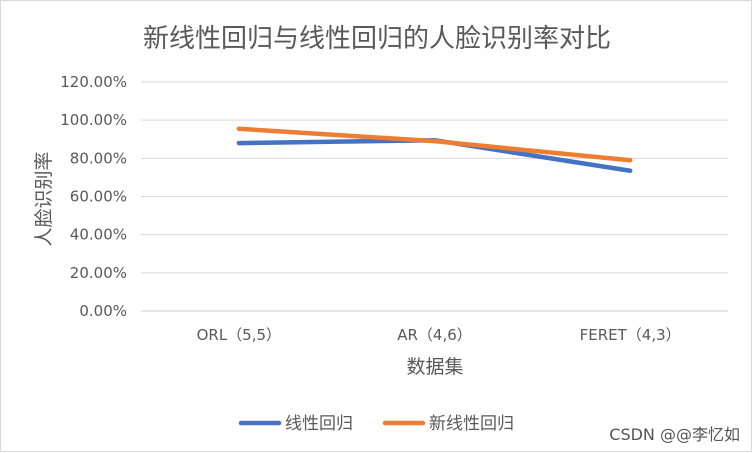 This screenshot has width=752, height=453. Describe the element at coordinates (98, 197) in the screenshot. I see `y-tick-label: 60.00%` at that location.